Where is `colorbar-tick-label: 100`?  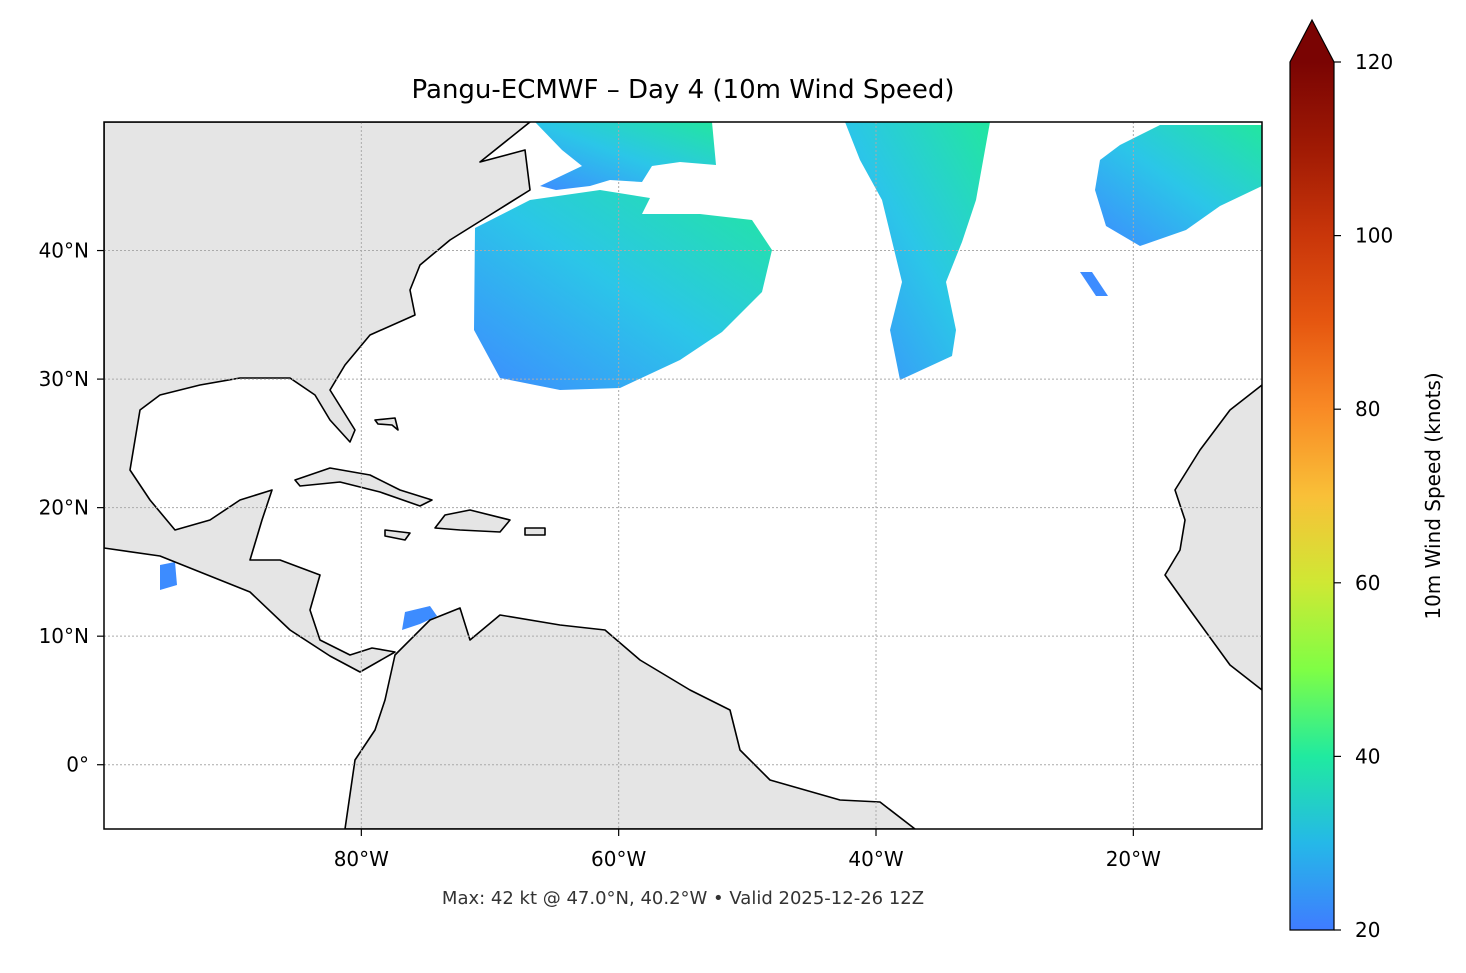
colorbar-tick-label: 100 is located at coordinates (1374, 236).